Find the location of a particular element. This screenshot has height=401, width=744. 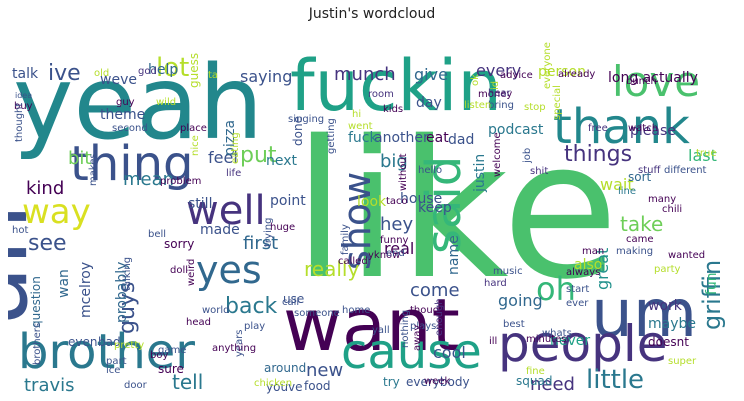

word-podcast: podcast is located at coordinates (516, 130).